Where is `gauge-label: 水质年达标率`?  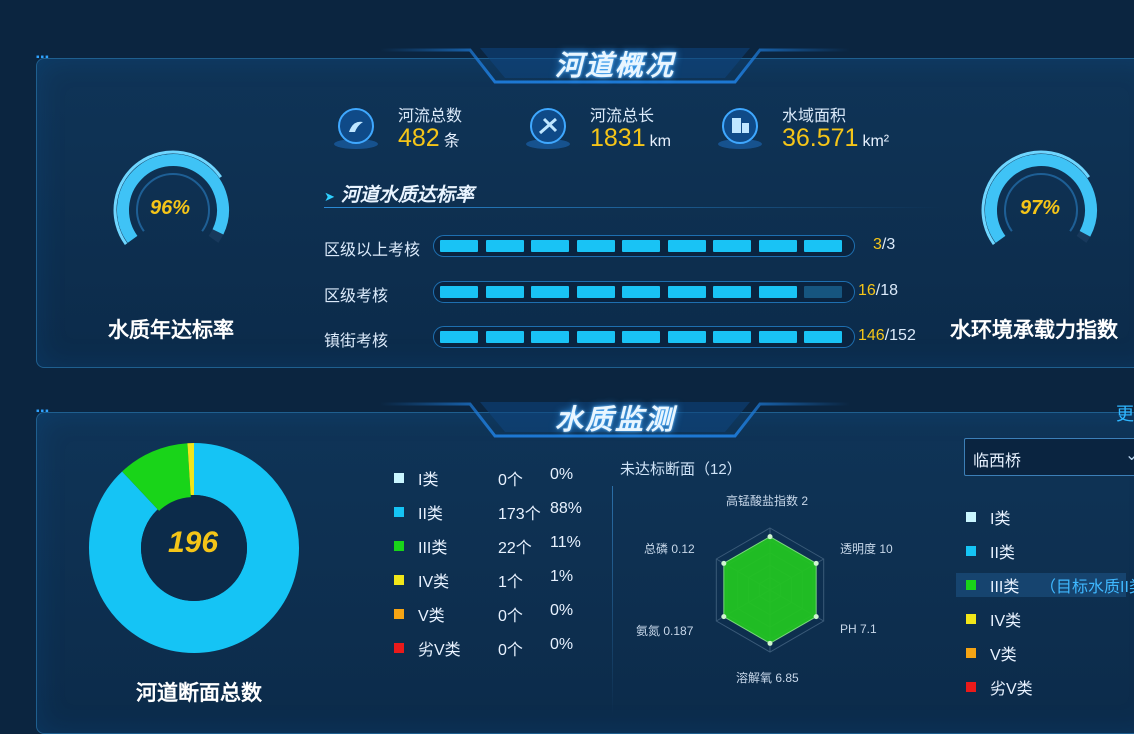
gauge-label: 水质年达标率 is located at coordinates (171, 329).